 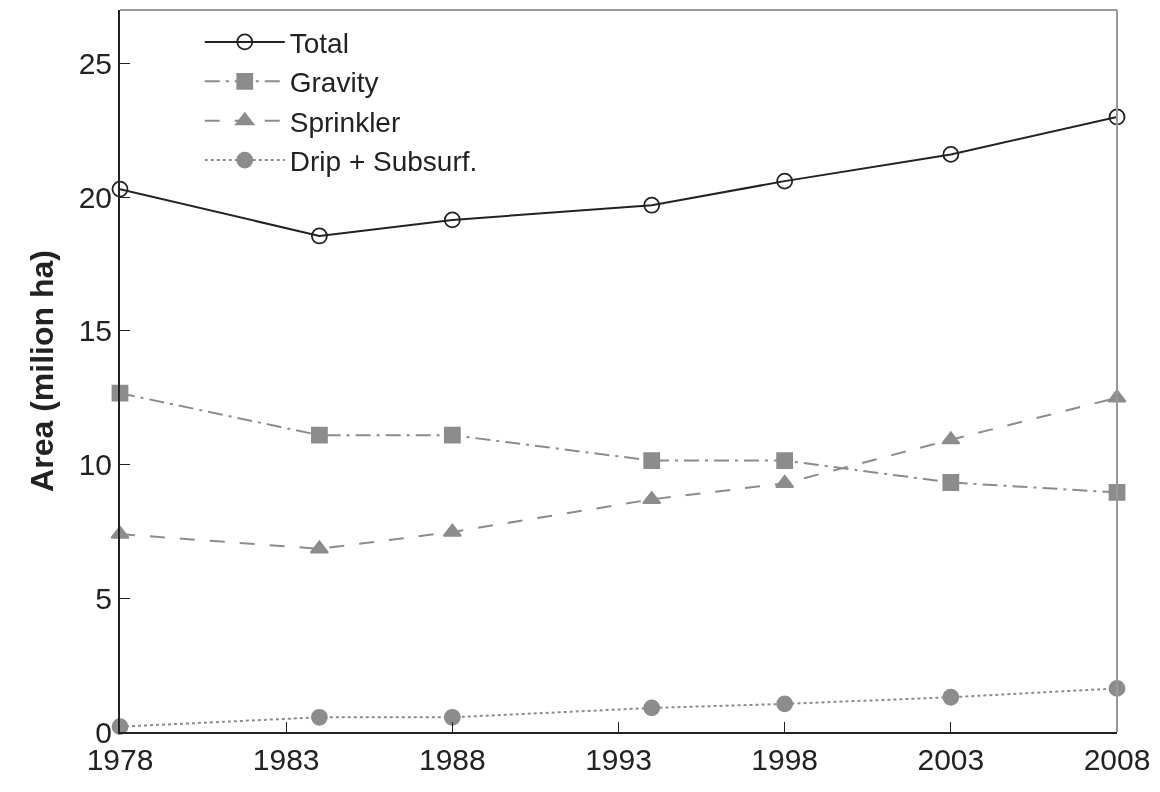 I want to click on y-axis-title: Area (milion ha), so click(x=42, y=371).